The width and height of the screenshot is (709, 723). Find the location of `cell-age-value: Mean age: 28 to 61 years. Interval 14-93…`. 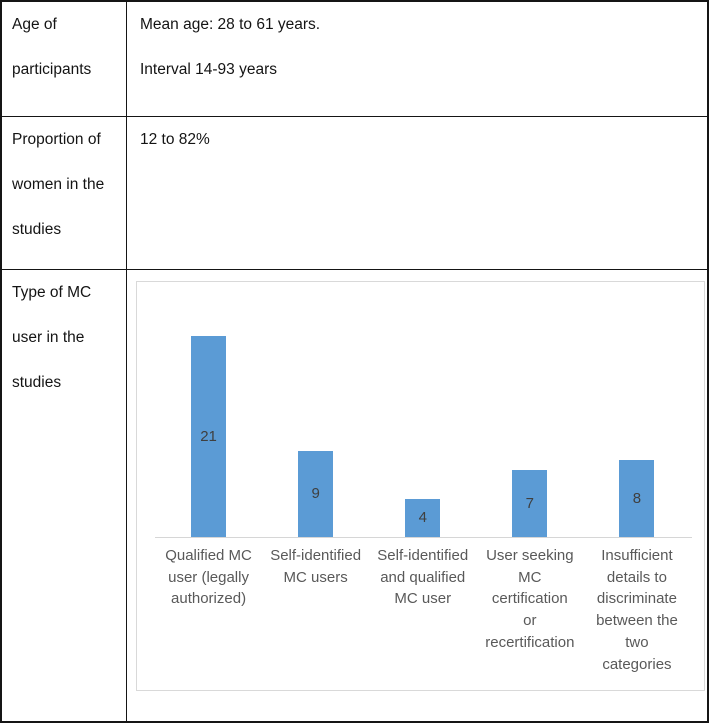

cell-age-value: Mean age: 28 to 61 years. Interval 14-93… is located at coordinates (417, 59).